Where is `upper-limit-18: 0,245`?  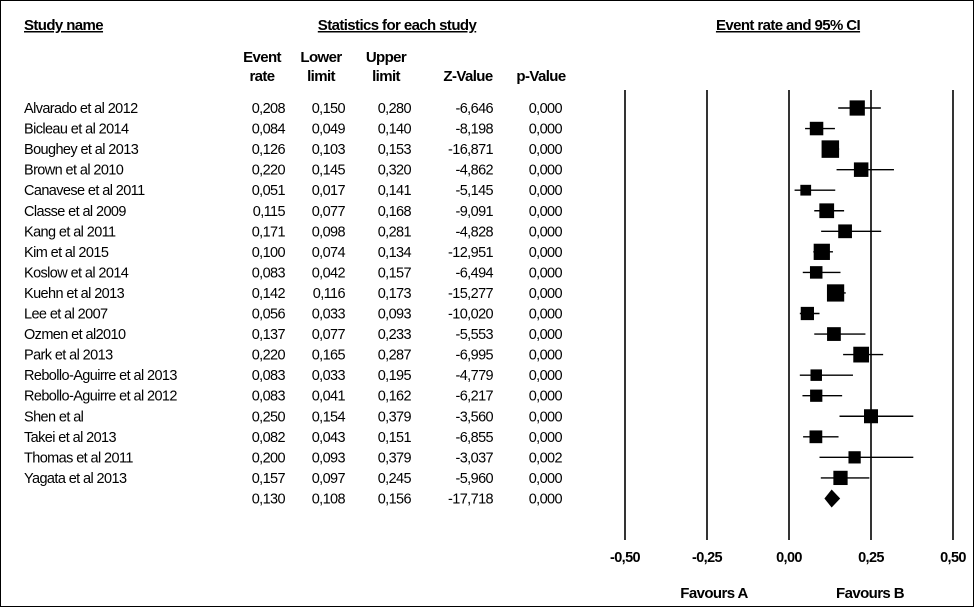 upper-limit-18: 0,245 is located at coordinates (395, 479).